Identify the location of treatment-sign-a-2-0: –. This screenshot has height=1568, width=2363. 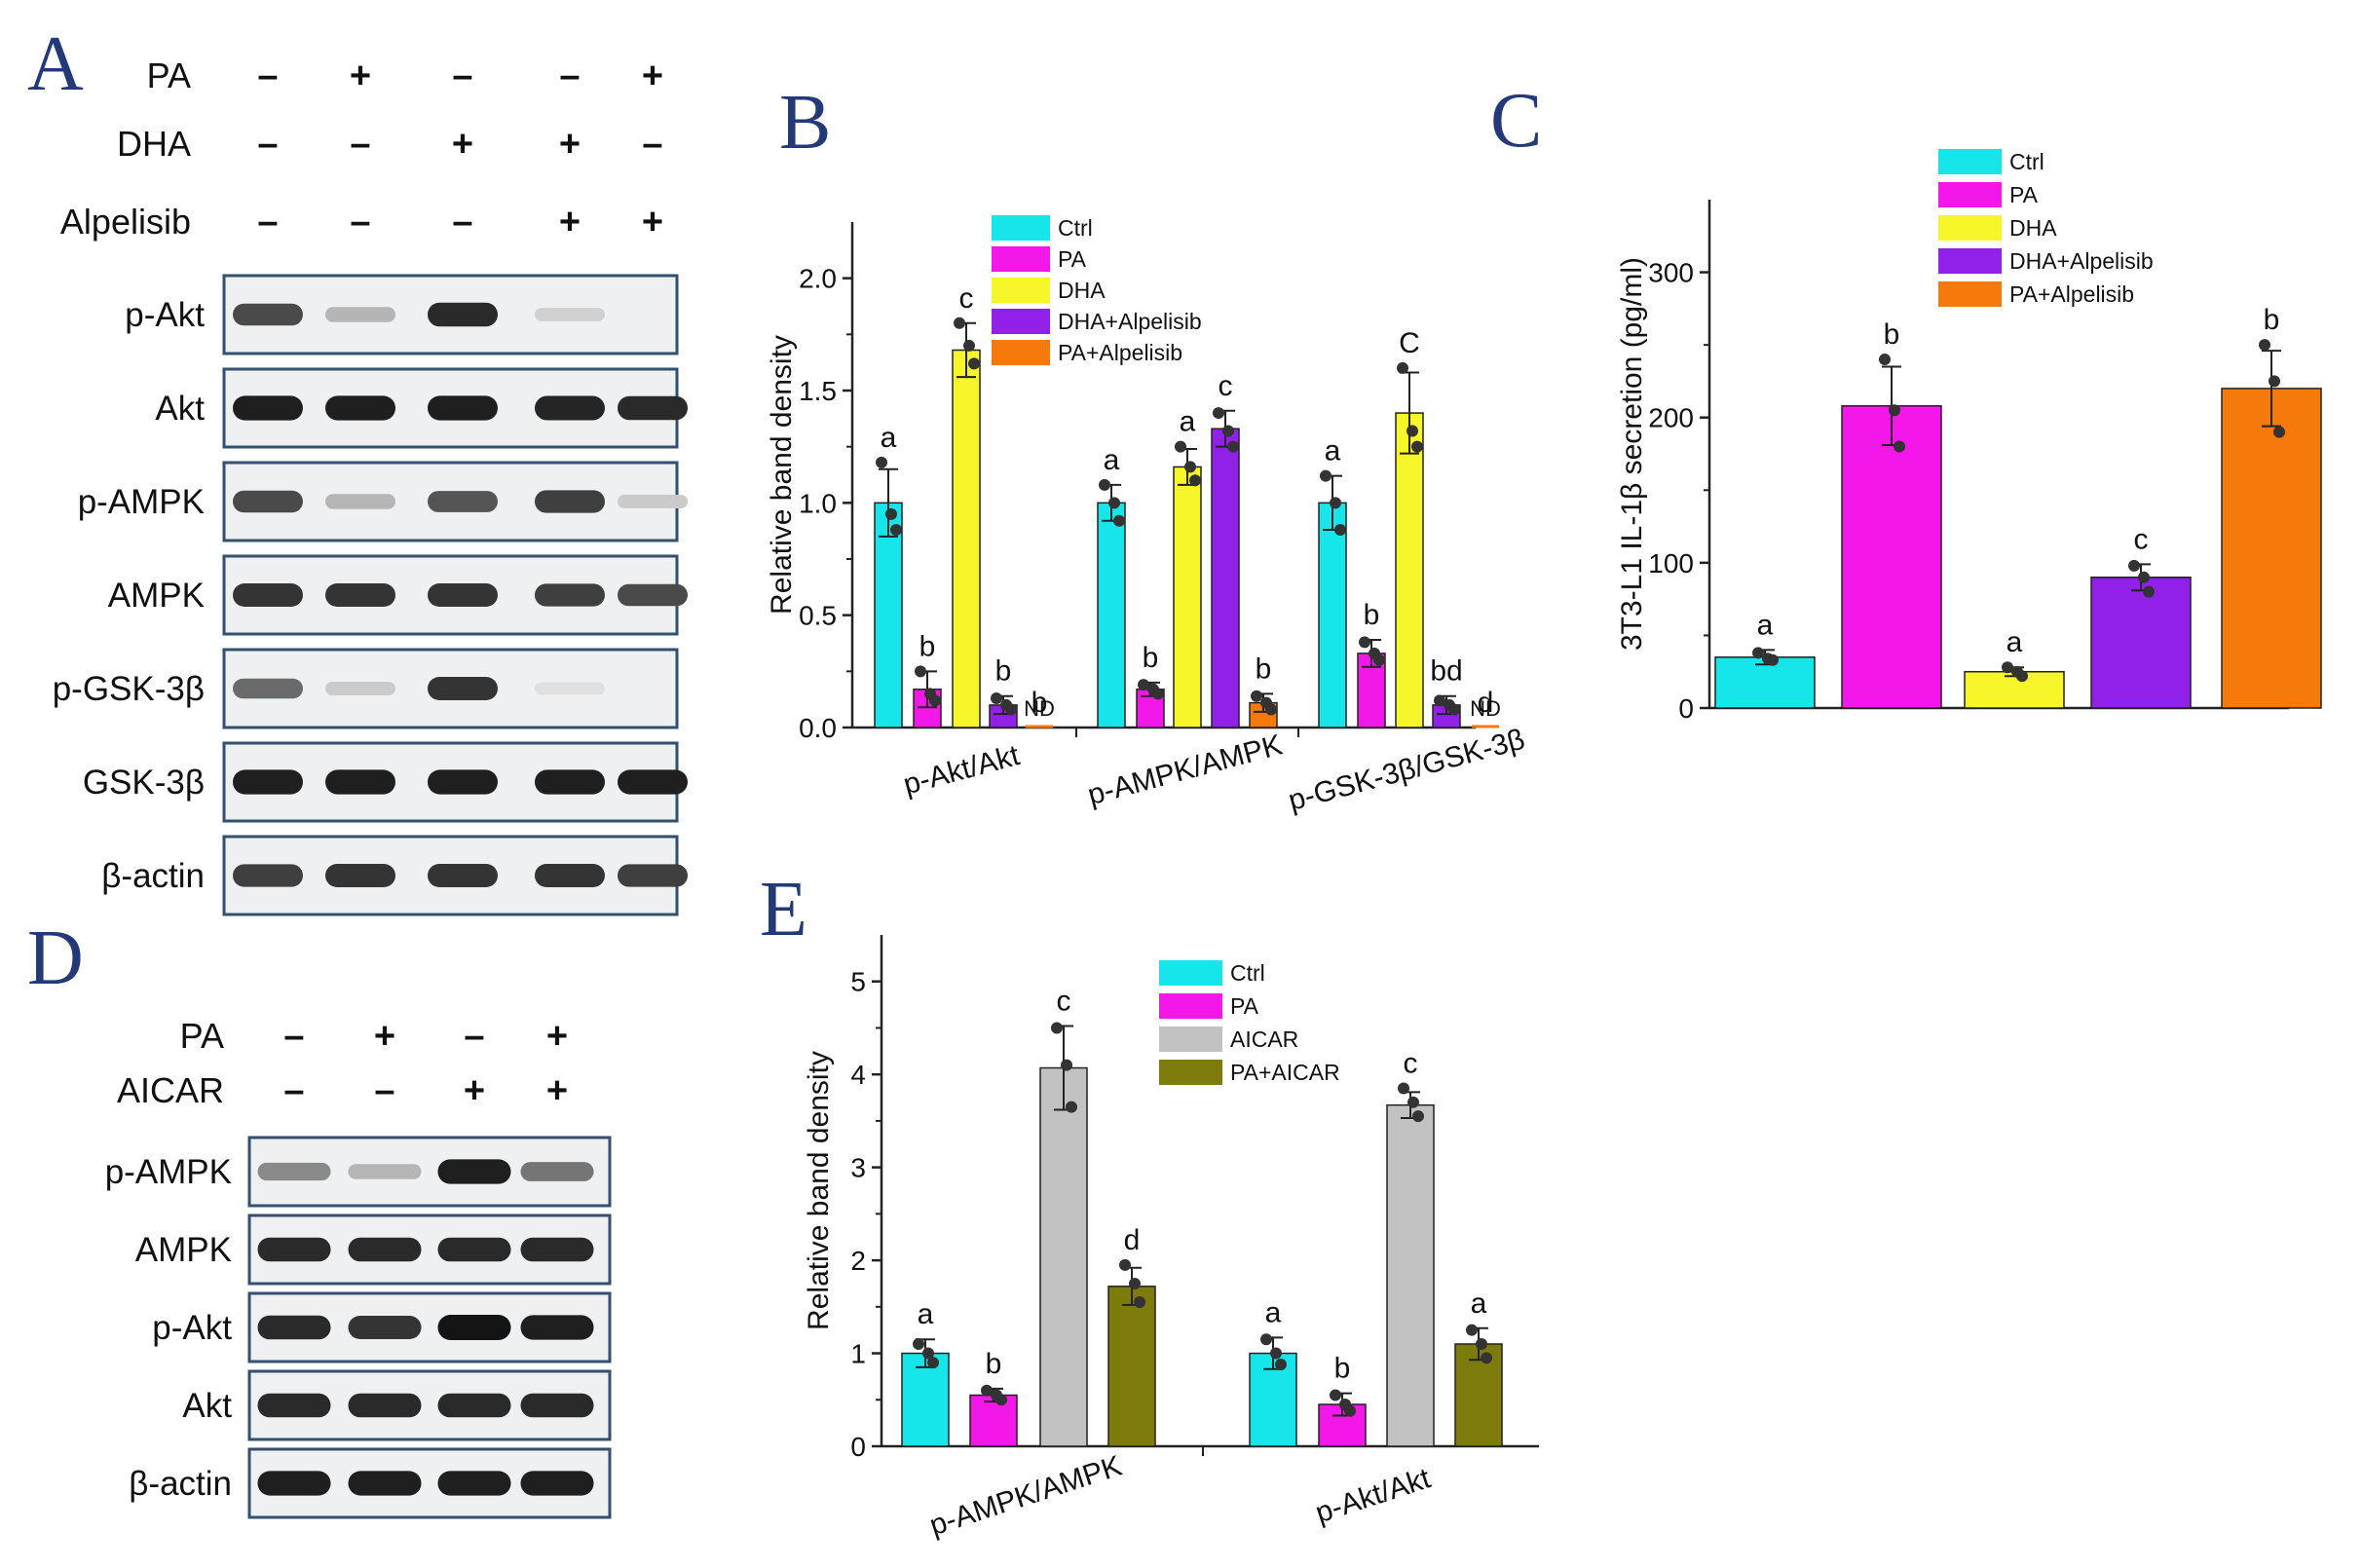
(267, 222).